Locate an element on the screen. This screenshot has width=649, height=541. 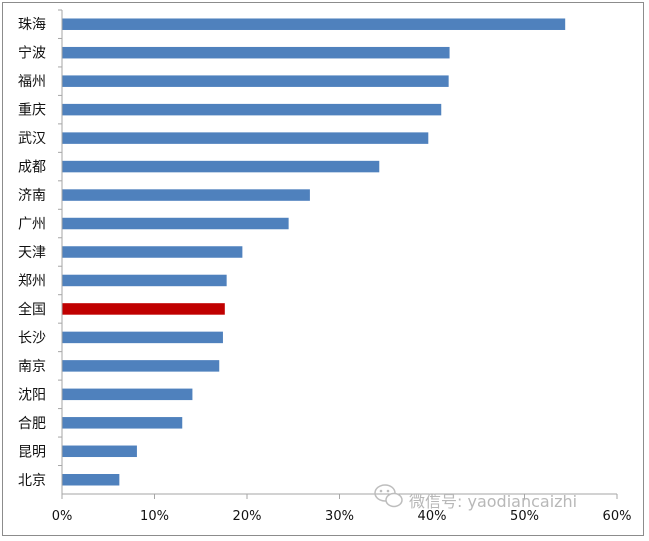
x-tick-label: 60% is located at coordinates (617, 516).